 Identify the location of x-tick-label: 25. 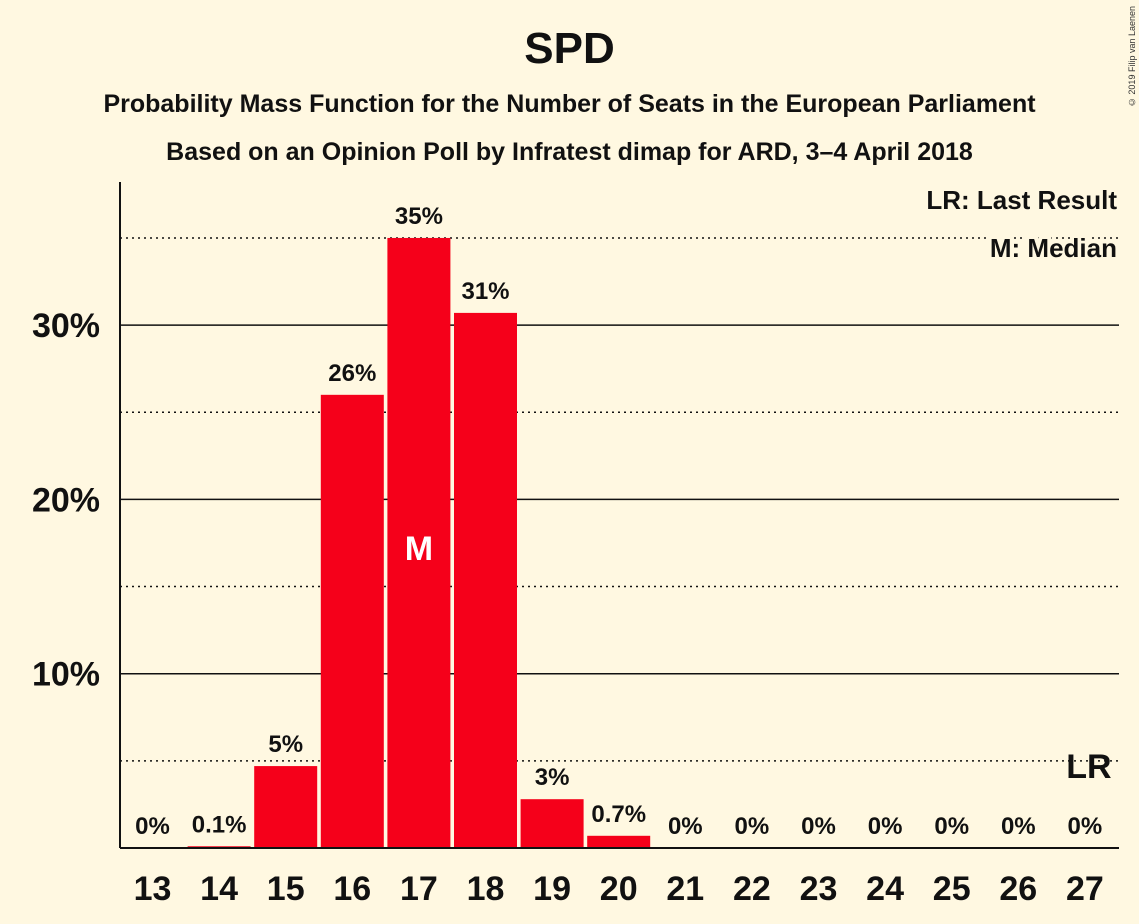
(952, 889).